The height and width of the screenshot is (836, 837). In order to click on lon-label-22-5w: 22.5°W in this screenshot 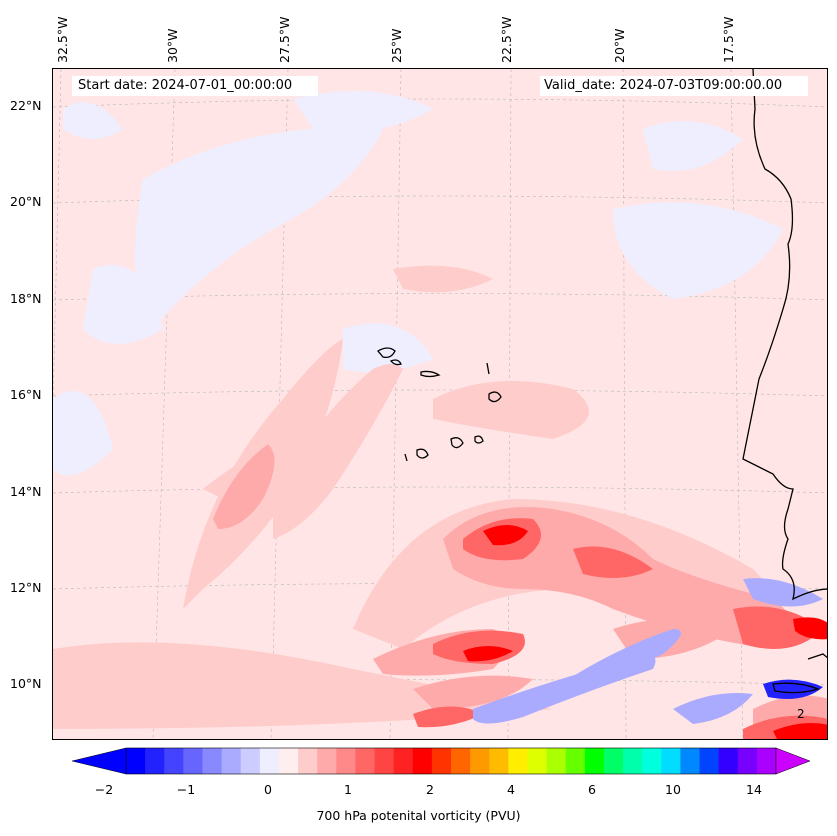, I will do `click(506, 39)`.